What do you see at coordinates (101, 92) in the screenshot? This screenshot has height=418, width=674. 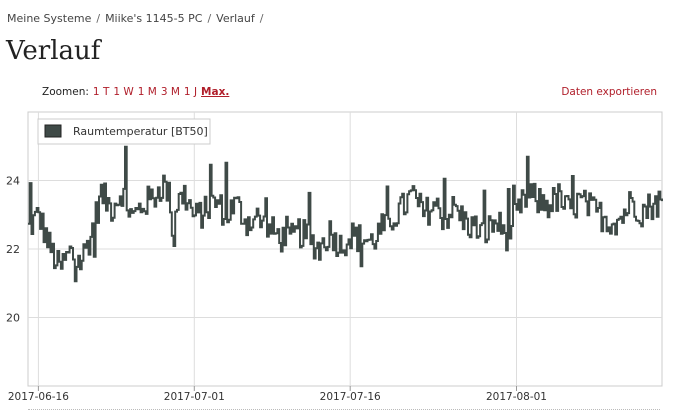 I see `zoom-1-day: 1 T` at bounding box center [101, 92].